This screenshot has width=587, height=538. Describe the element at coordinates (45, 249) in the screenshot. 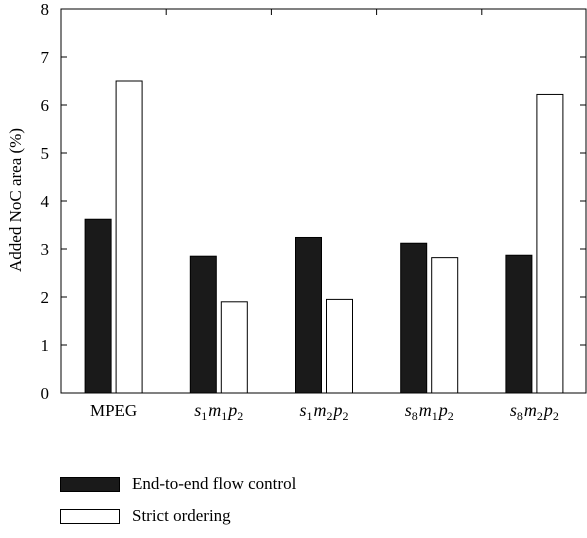

I see `y-tick-label: 3` at that location.